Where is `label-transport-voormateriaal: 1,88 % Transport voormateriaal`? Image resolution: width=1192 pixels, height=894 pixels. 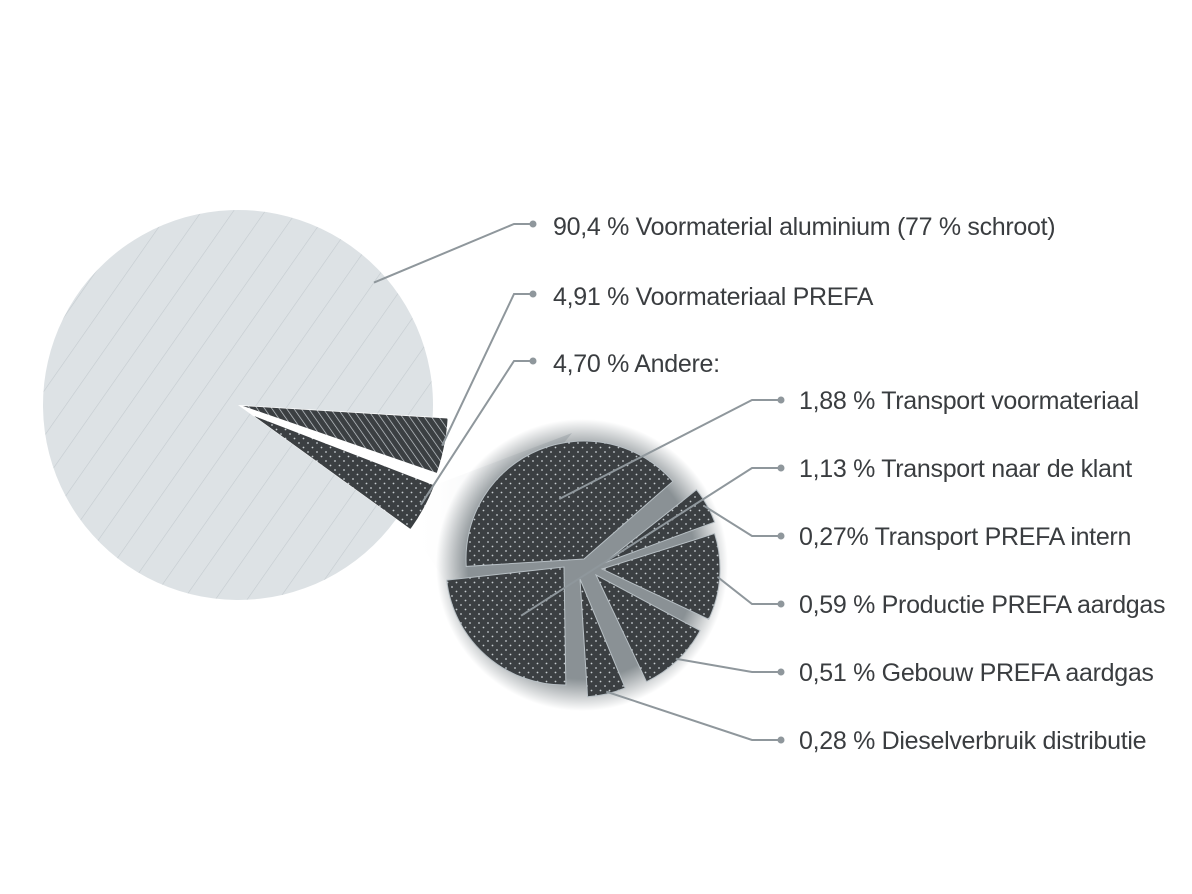
label-transport-voormateriaal: 1,88 % Transport voormateriaal is located at coordinates (969, 401).